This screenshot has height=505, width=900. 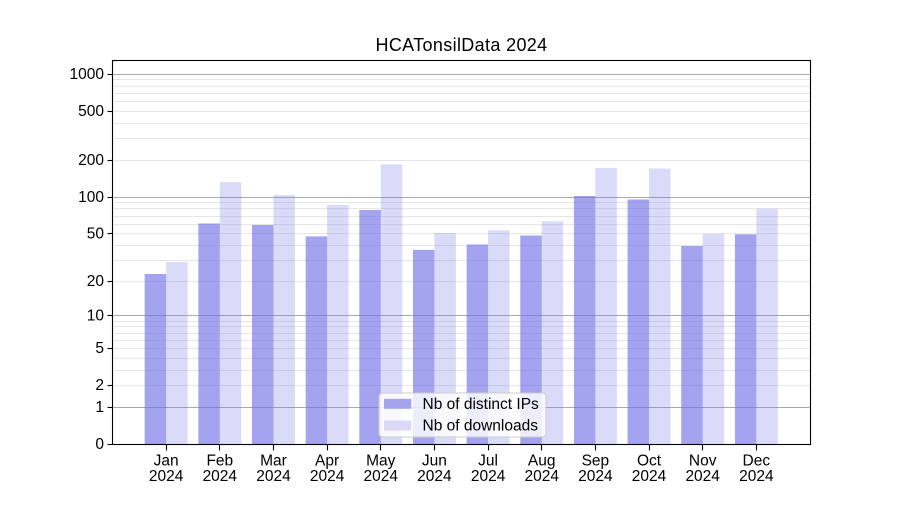 What do you see at coordinates (327, 461) in the screenshot?
I see `svg-text: Apr` at bounding box center [327, 461].